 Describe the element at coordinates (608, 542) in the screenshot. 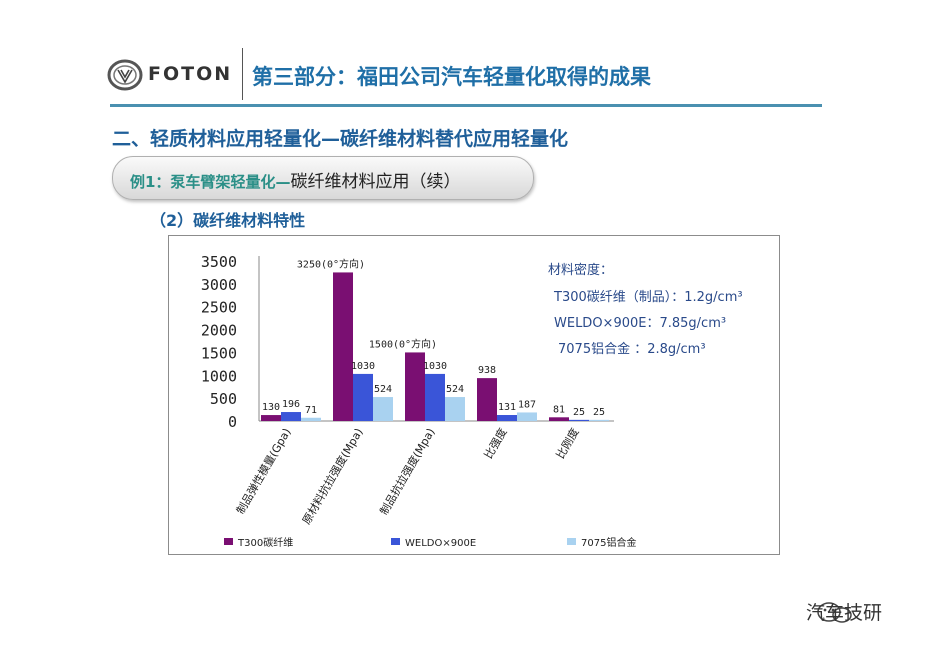

I see `legend-label: 7075铝合金` at that location.